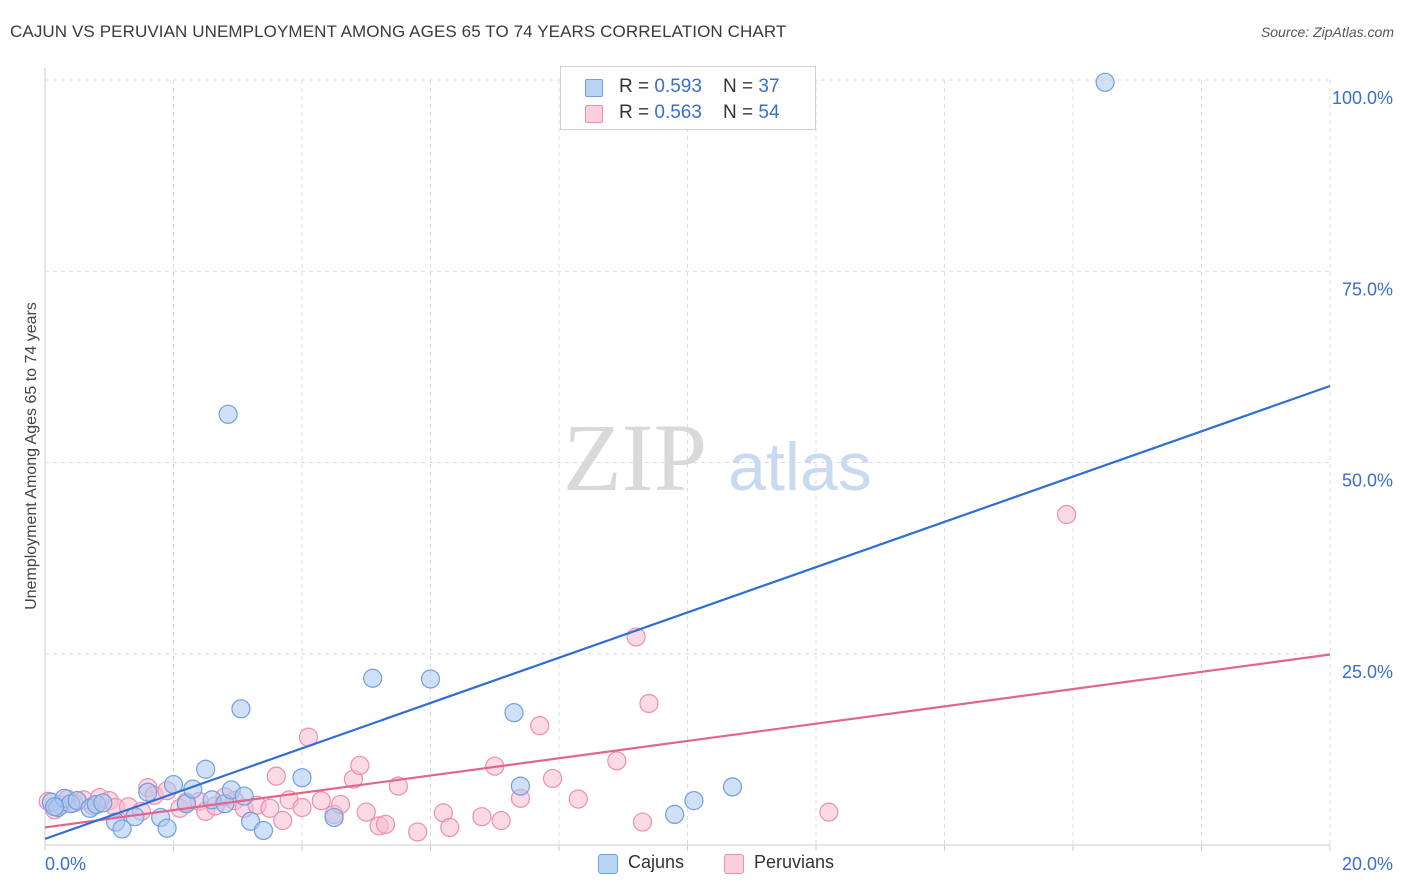 Image resolution: width=1406 pixels, height=892 pixels. Describe the element at coordinates (734, 864) in the screenshot. I see `peruvians-legend-swatch` at that location.